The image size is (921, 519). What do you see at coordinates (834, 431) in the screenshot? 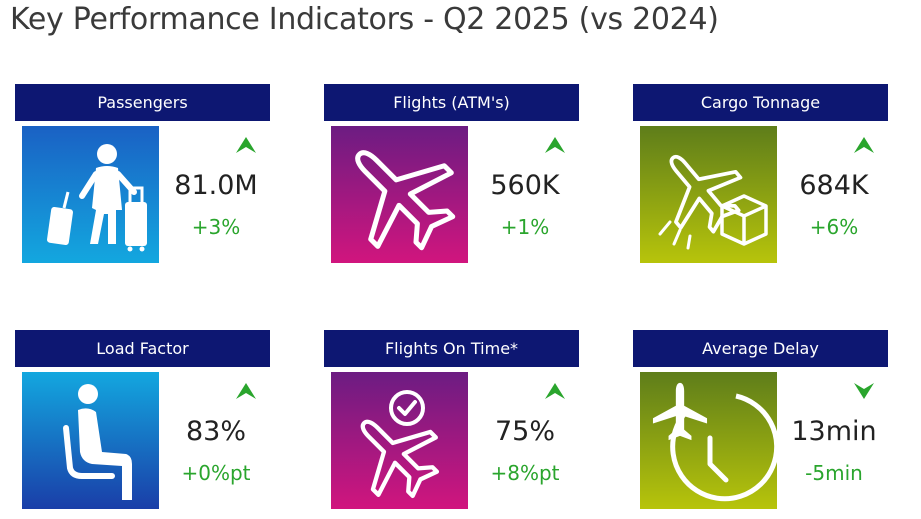
I see `kpi-value: 13min` at bounding box center [834, 431].